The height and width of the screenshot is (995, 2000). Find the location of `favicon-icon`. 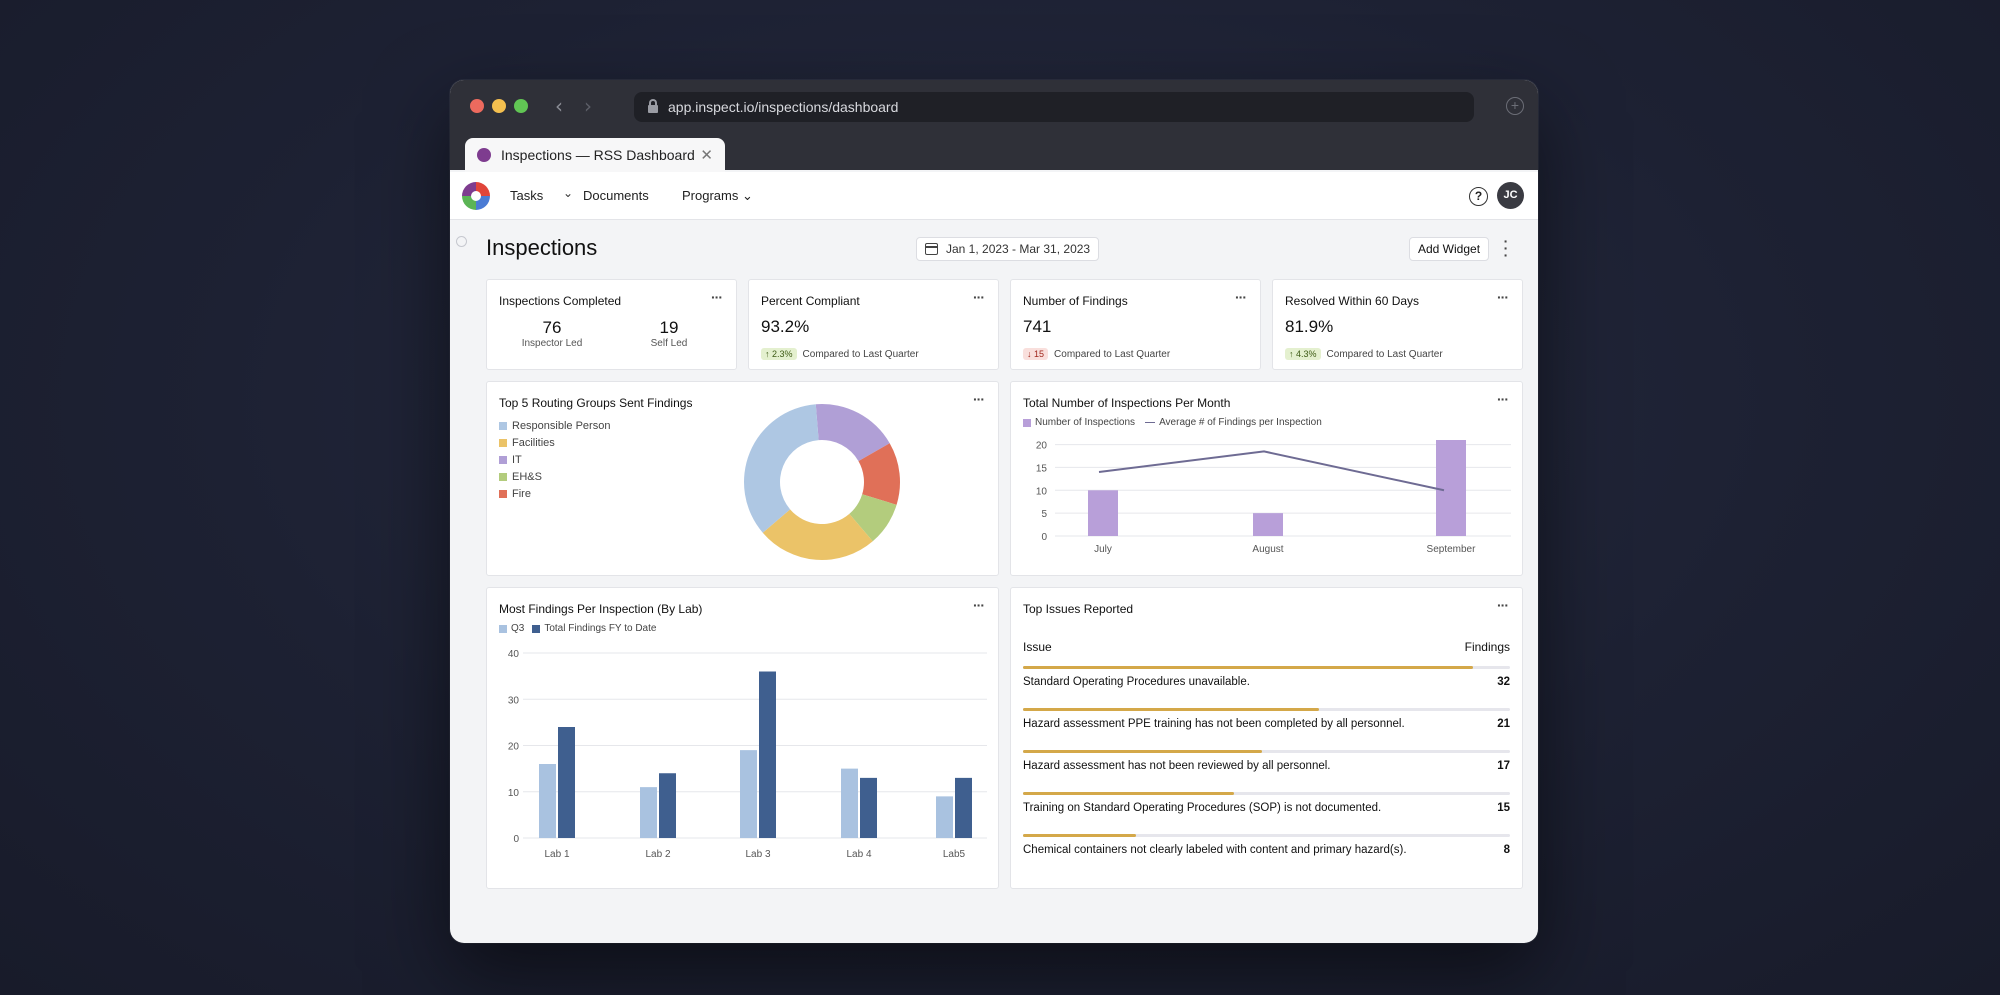

favicon-icon is located at coordinates (484, 155).